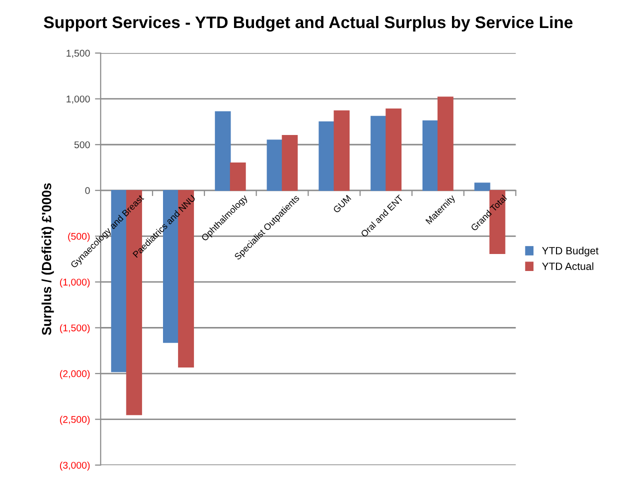 Image resolution: width=629 pixels, height=478 pixels. What do you see at coordinates (87, 190) in the screenshot?
I see `y-tick-label: 0` at bounding box center [87, 190].